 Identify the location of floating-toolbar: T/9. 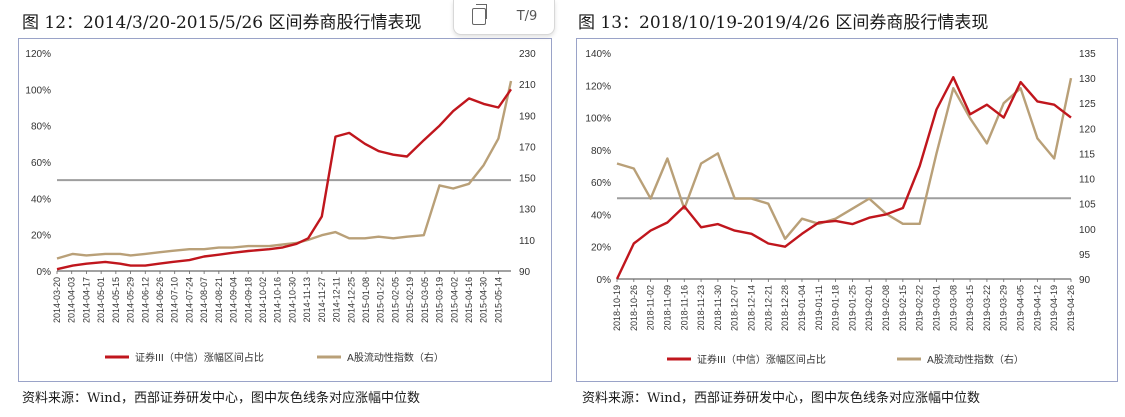
(504, 17).